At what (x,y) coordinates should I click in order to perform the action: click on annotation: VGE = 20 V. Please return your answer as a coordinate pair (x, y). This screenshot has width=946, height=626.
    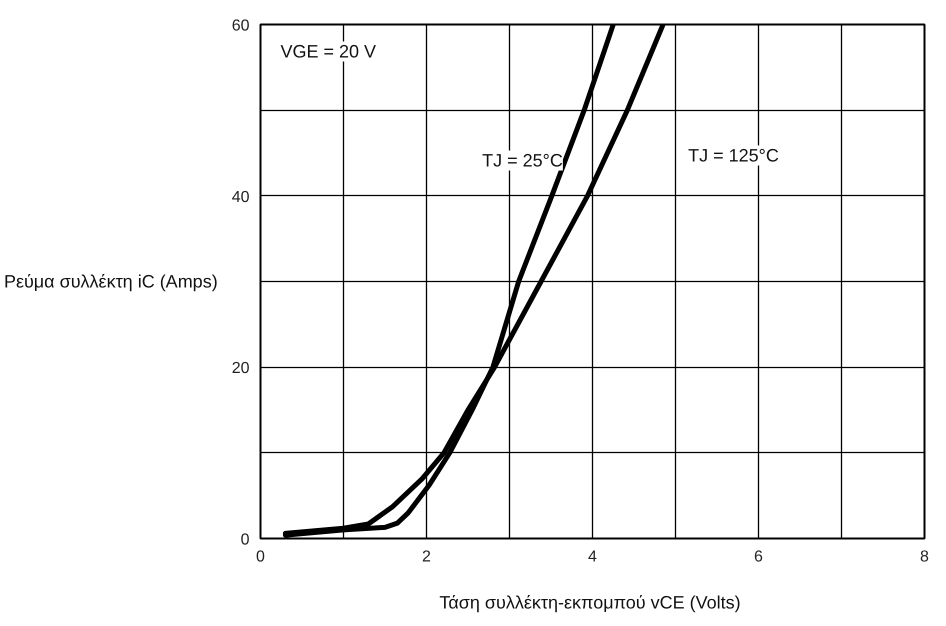
    Looking at the image, I should click on (328, 52).